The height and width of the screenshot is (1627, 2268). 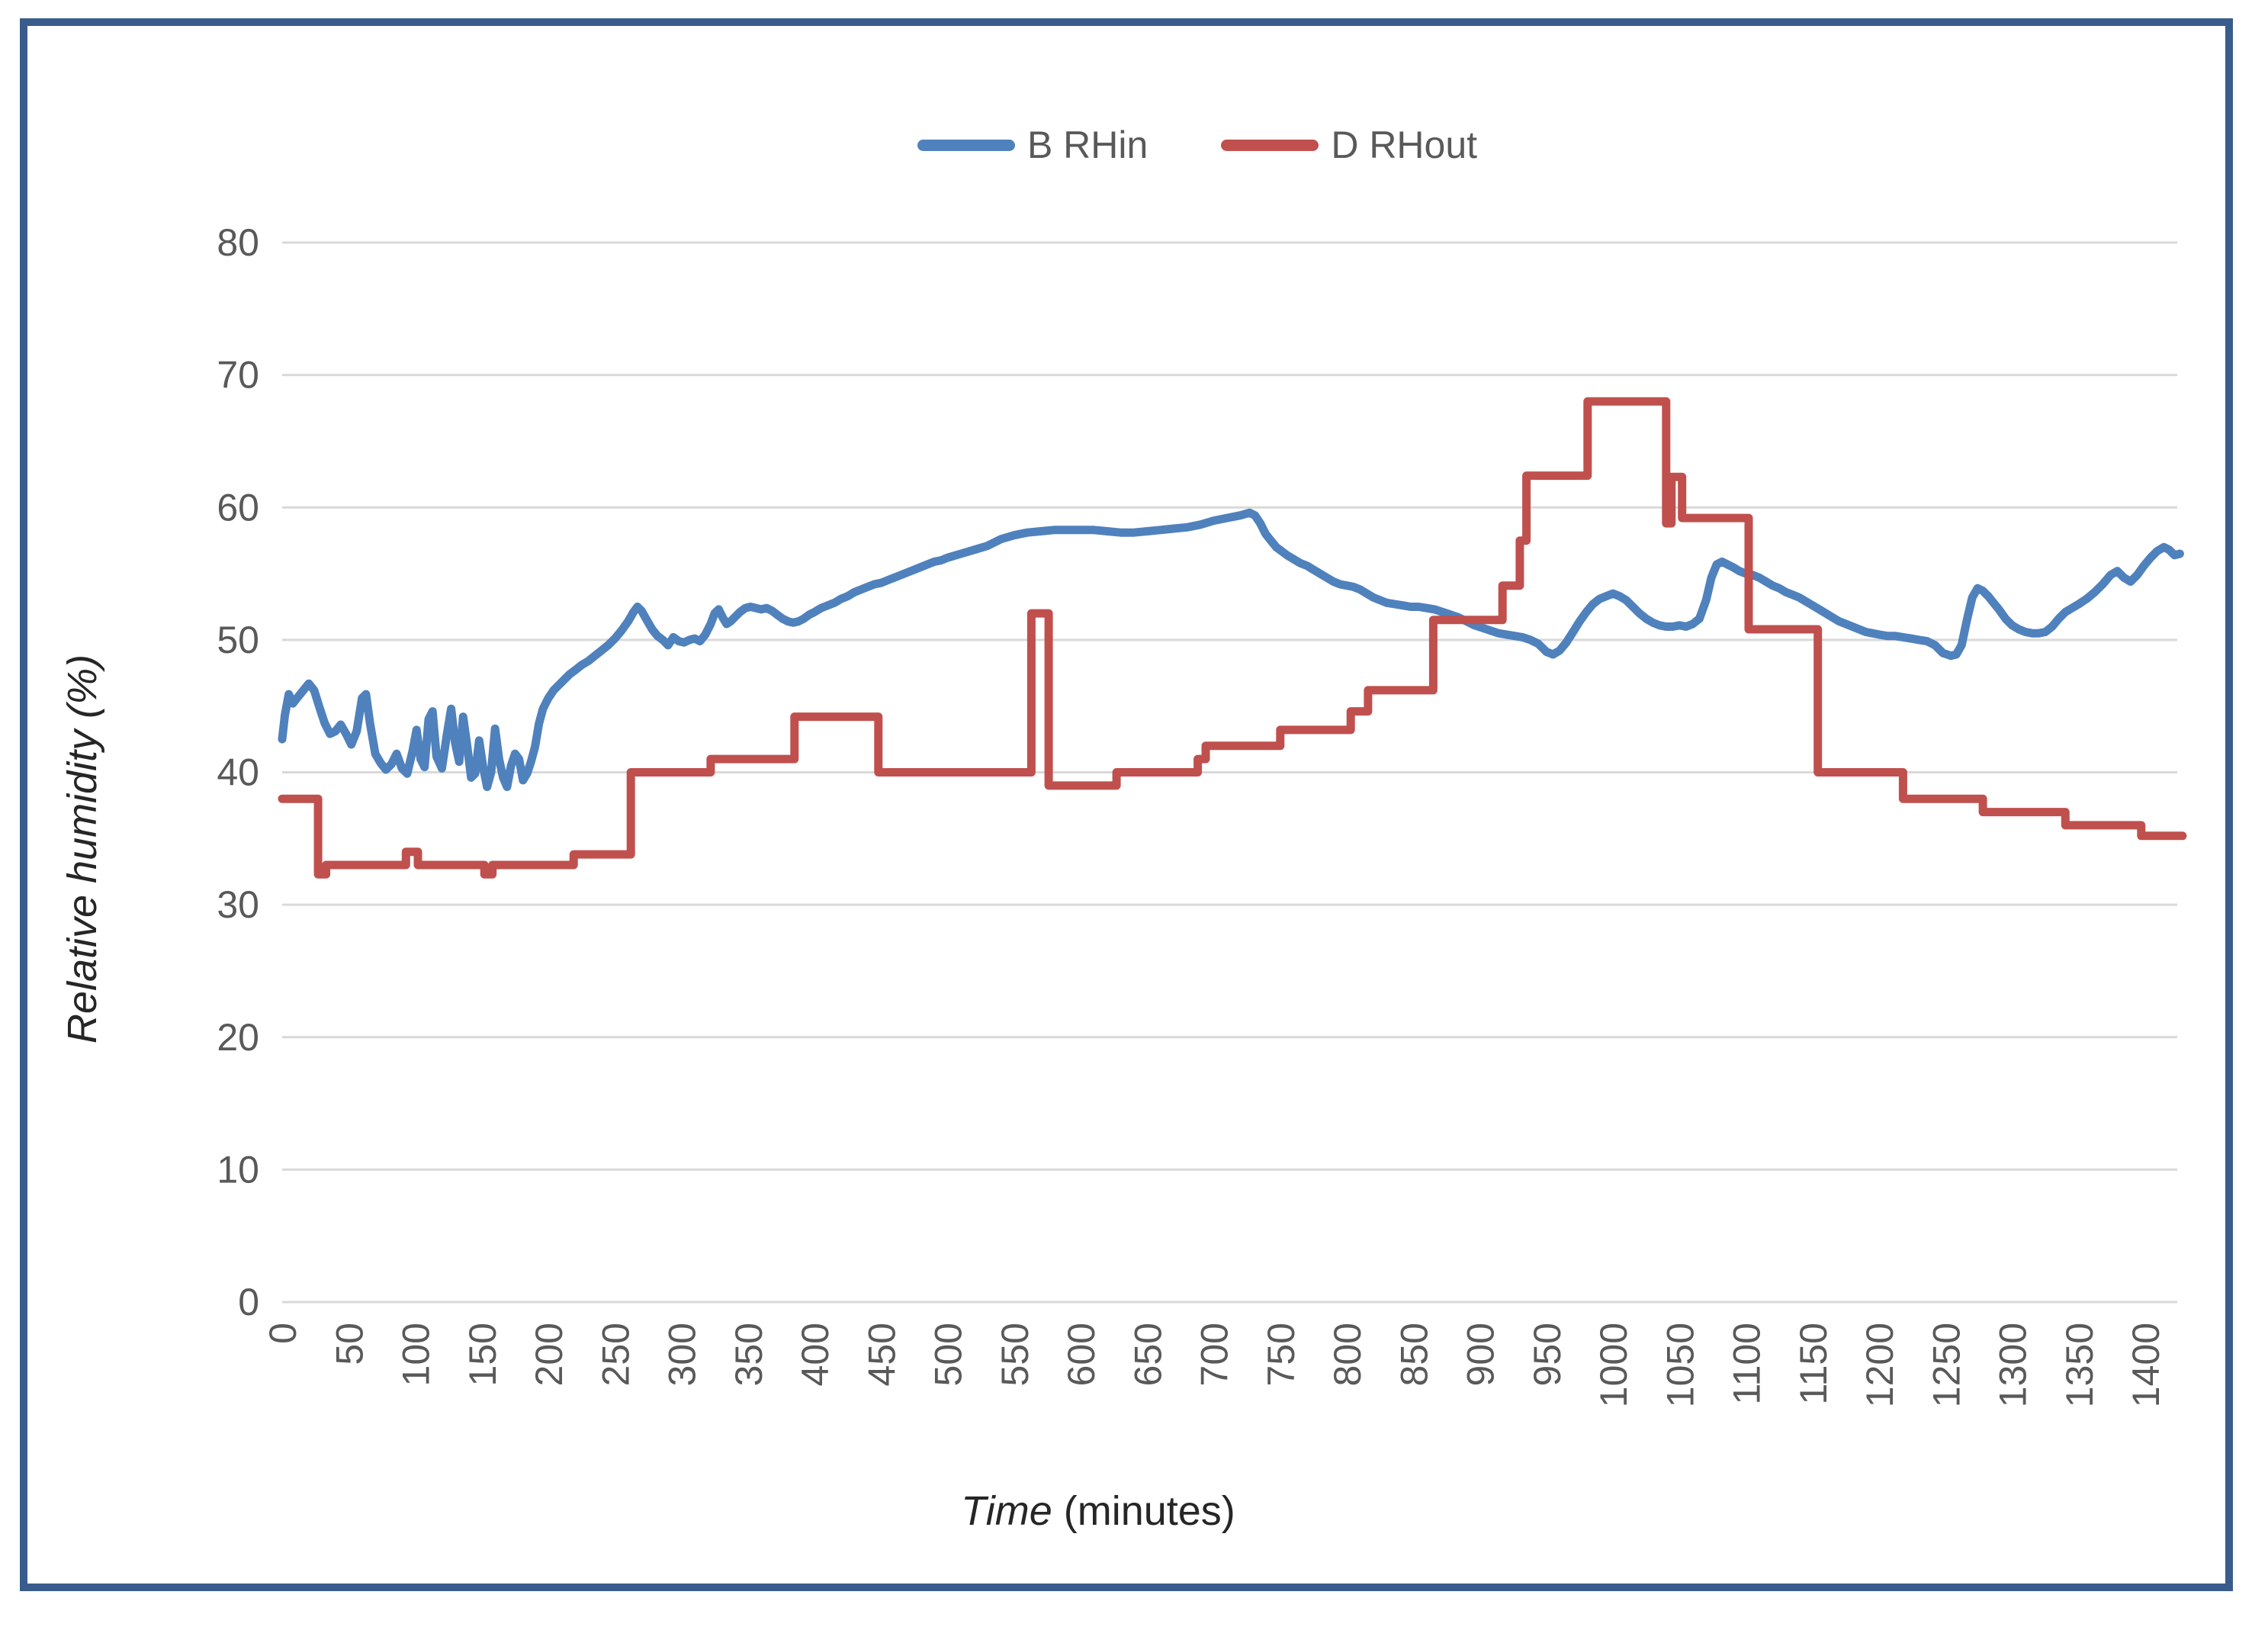 I want to click on x-tick-label: 550, so click(x=1015, y=1354).